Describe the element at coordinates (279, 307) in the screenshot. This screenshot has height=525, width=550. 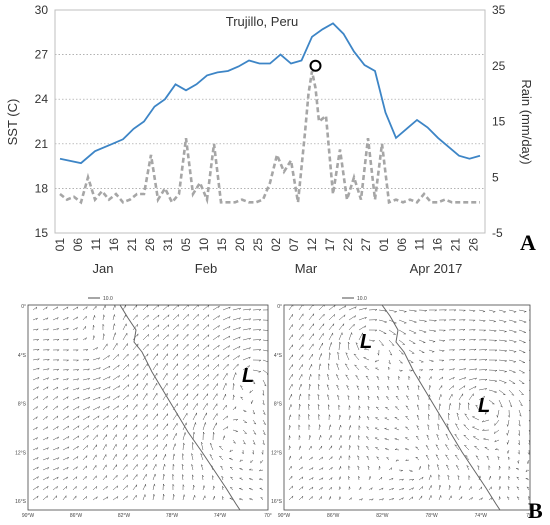
I see `lat-label: 0°` at that location.